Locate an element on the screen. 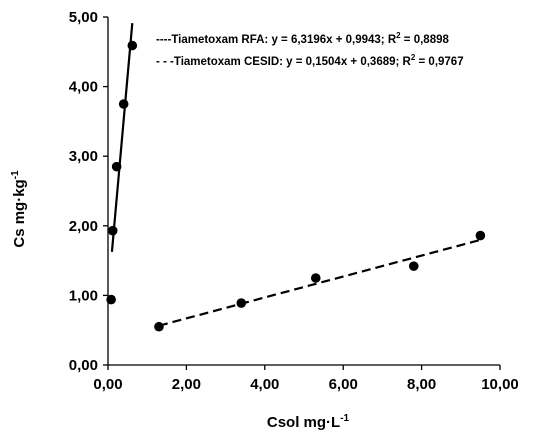 Image resolution: width=533 pixels, height=432 pixels. y-tick-label: 2,00 is located at coordinates (83, 226).